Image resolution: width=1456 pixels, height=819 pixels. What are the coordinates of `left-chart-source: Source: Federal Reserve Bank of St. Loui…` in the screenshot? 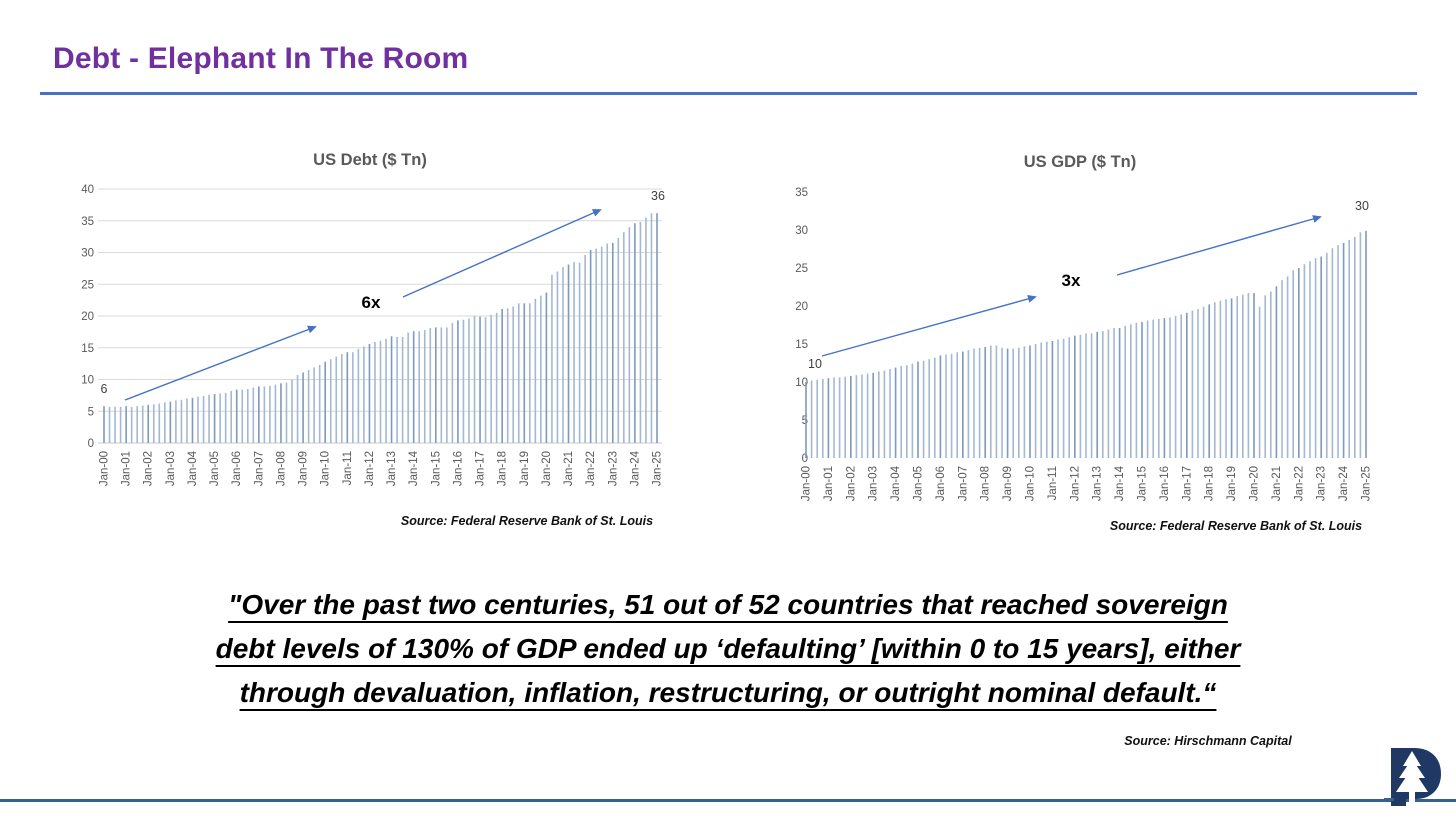 It's located at (527, 521).